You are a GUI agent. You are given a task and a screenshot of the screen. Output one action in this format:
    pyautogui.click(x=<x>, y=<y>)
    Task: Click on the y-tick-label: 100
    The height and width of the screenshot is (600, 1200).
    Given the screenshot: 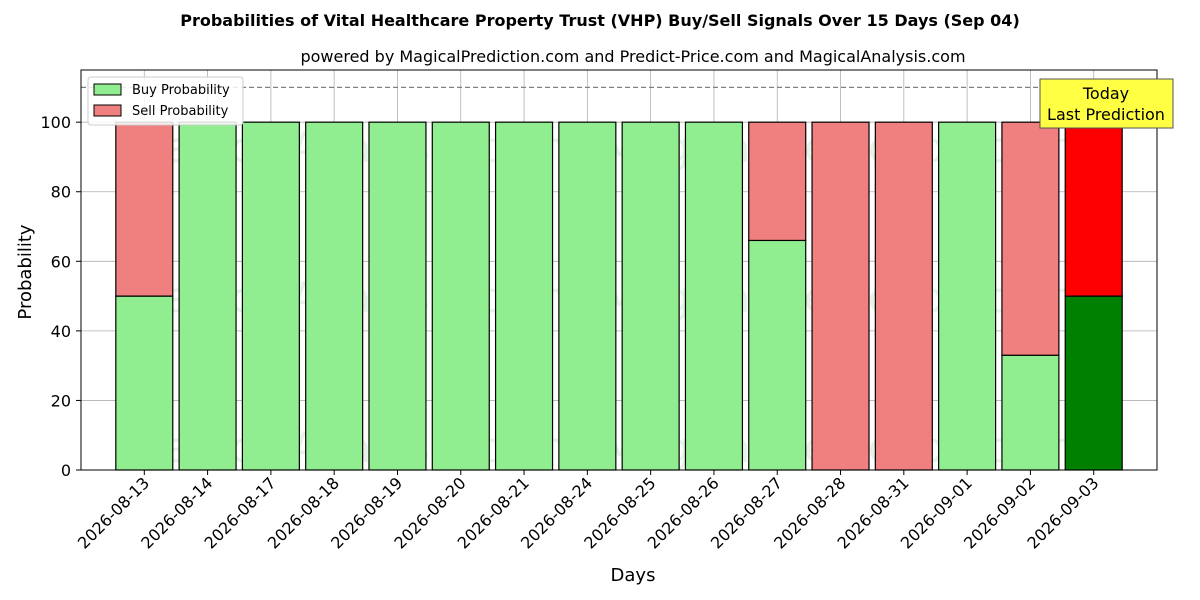 What is the action you would take?
    pyautogui.click(x=55, y=122)
    